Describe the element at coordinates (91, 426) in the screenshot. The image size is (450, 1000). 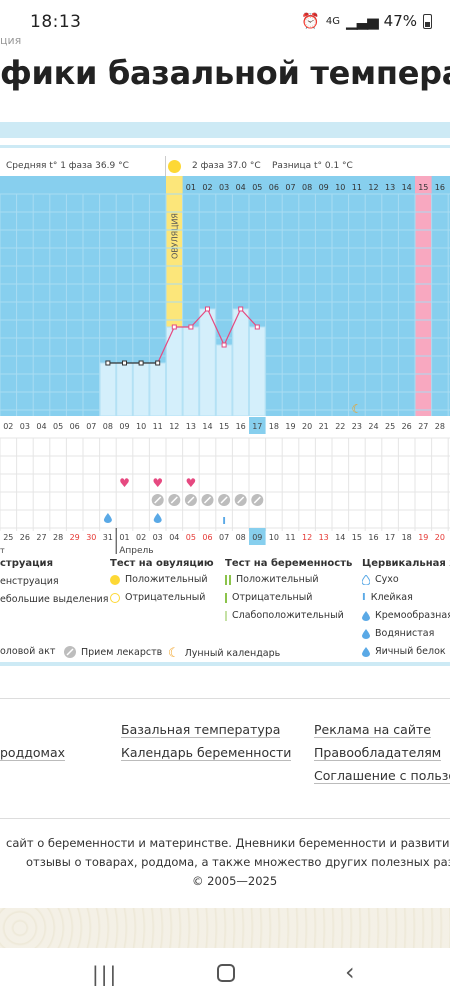
I see `day-label: 07` at that location.